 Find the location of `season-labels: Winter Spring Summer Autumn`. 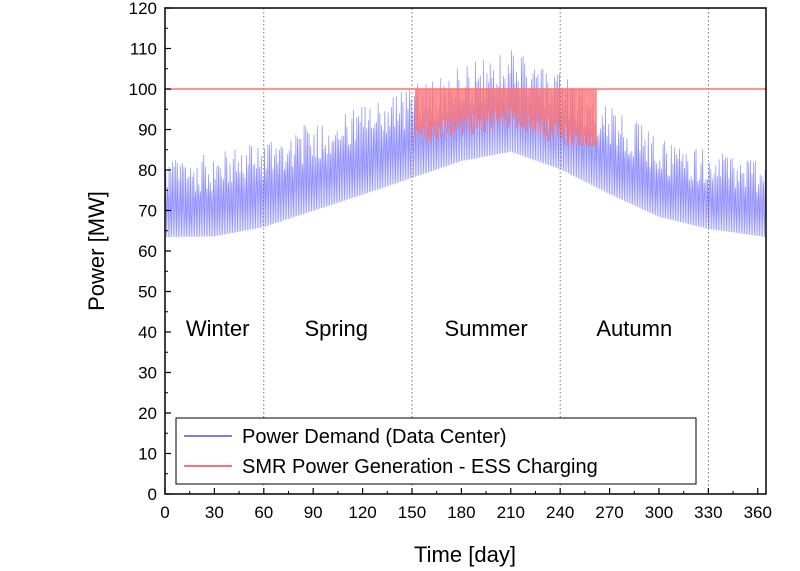

season-labels: Winter Spring Summer Autumn is located at coordinates (429, 328).